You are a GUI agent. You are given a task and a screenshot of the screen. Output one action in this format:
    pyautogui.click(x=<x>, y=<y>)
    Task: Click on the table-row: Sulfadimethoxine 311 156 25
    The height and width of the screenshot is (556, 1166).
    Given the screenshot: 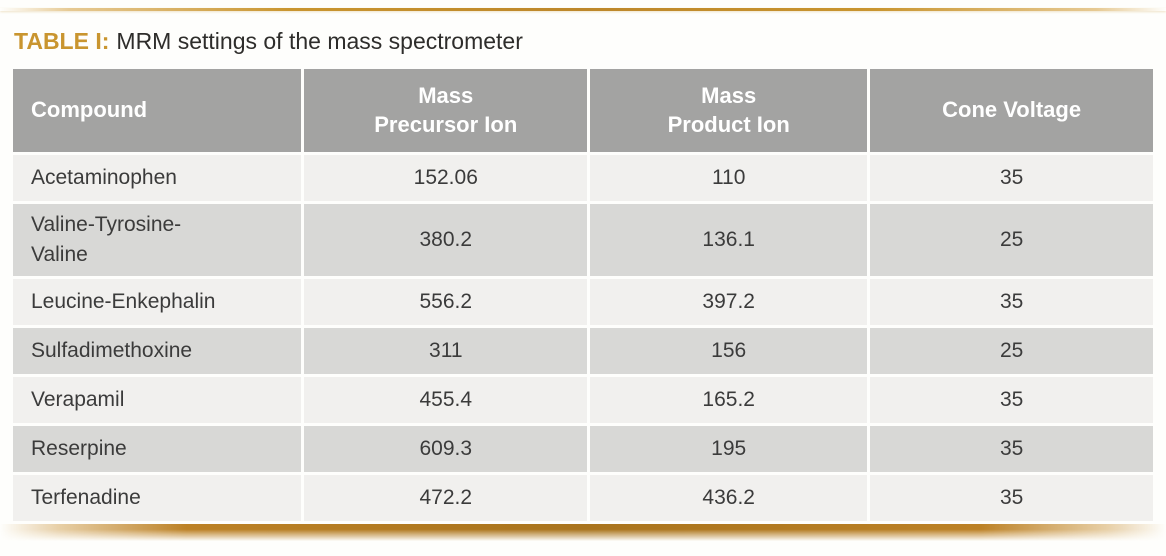 What is the action you would take?
    pyautogui.click(x=583, y=350)
    